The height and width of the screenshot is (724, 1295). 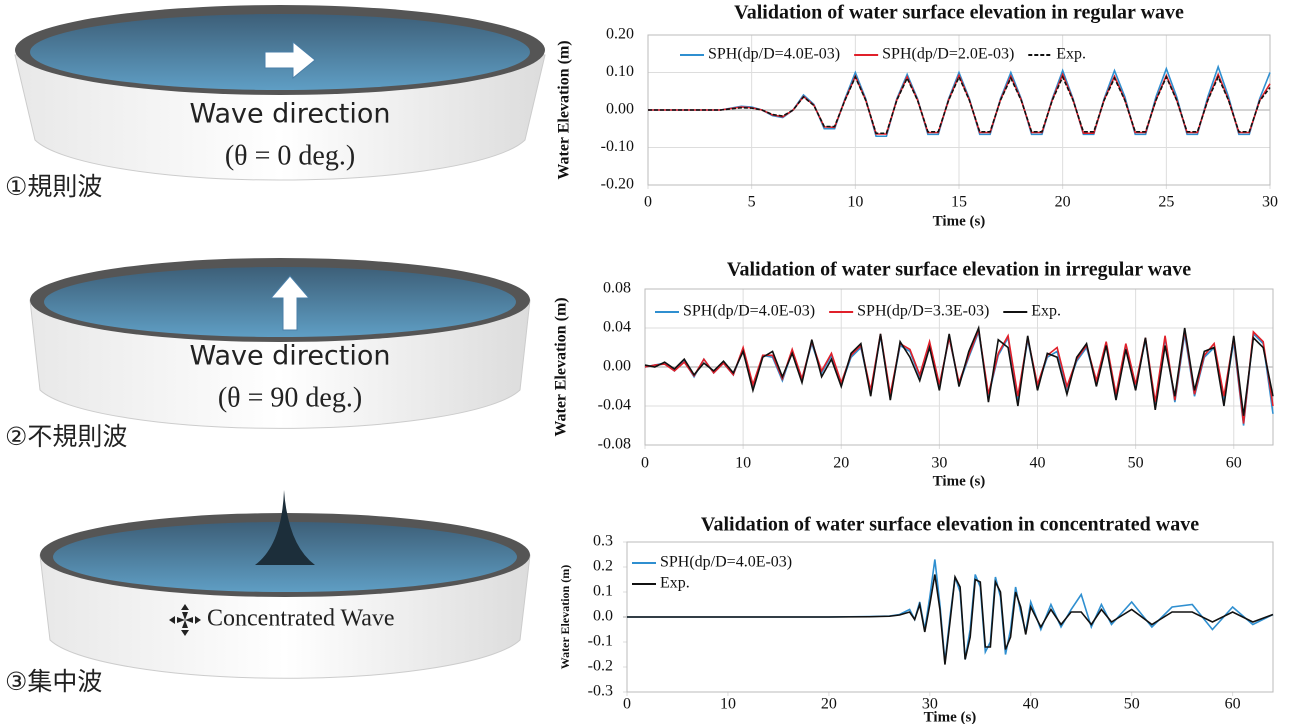 What do you see at coordinates (959, 202) in the screenshot?
I see `x-tick-label: 15` at bounding box center [959, 202].